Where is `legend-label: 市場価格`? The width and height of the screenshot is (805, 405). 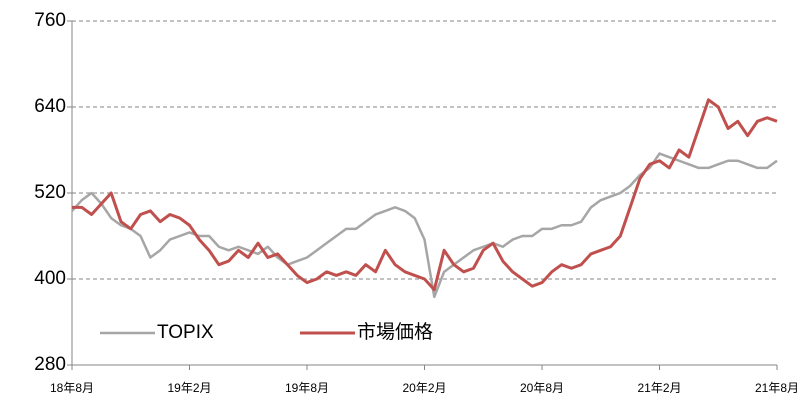
legend-label: 市場価格 is located at coordinates (395, 332).